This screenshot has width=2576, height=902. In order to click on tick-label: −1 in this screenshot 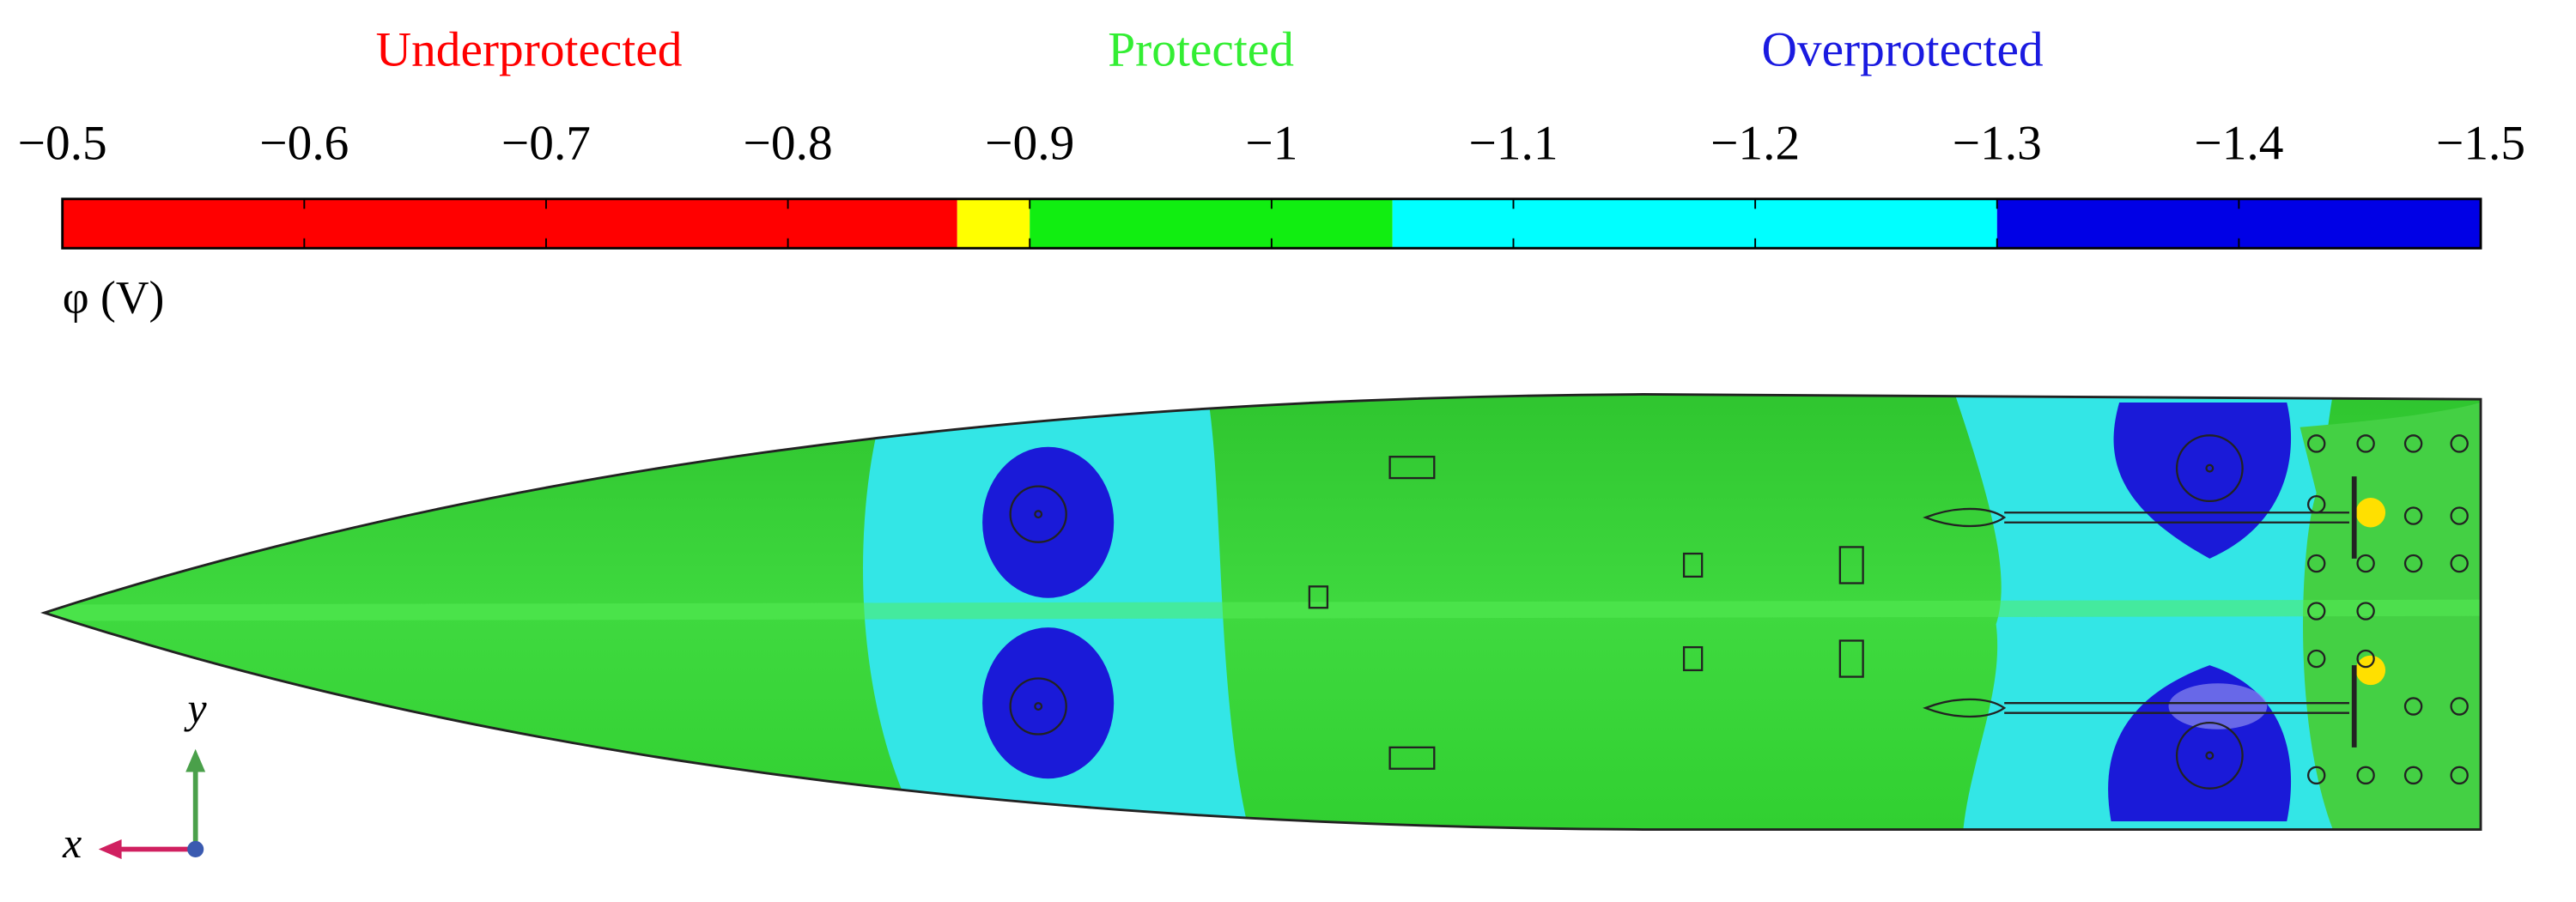, I will do `click(1271, 144)`.